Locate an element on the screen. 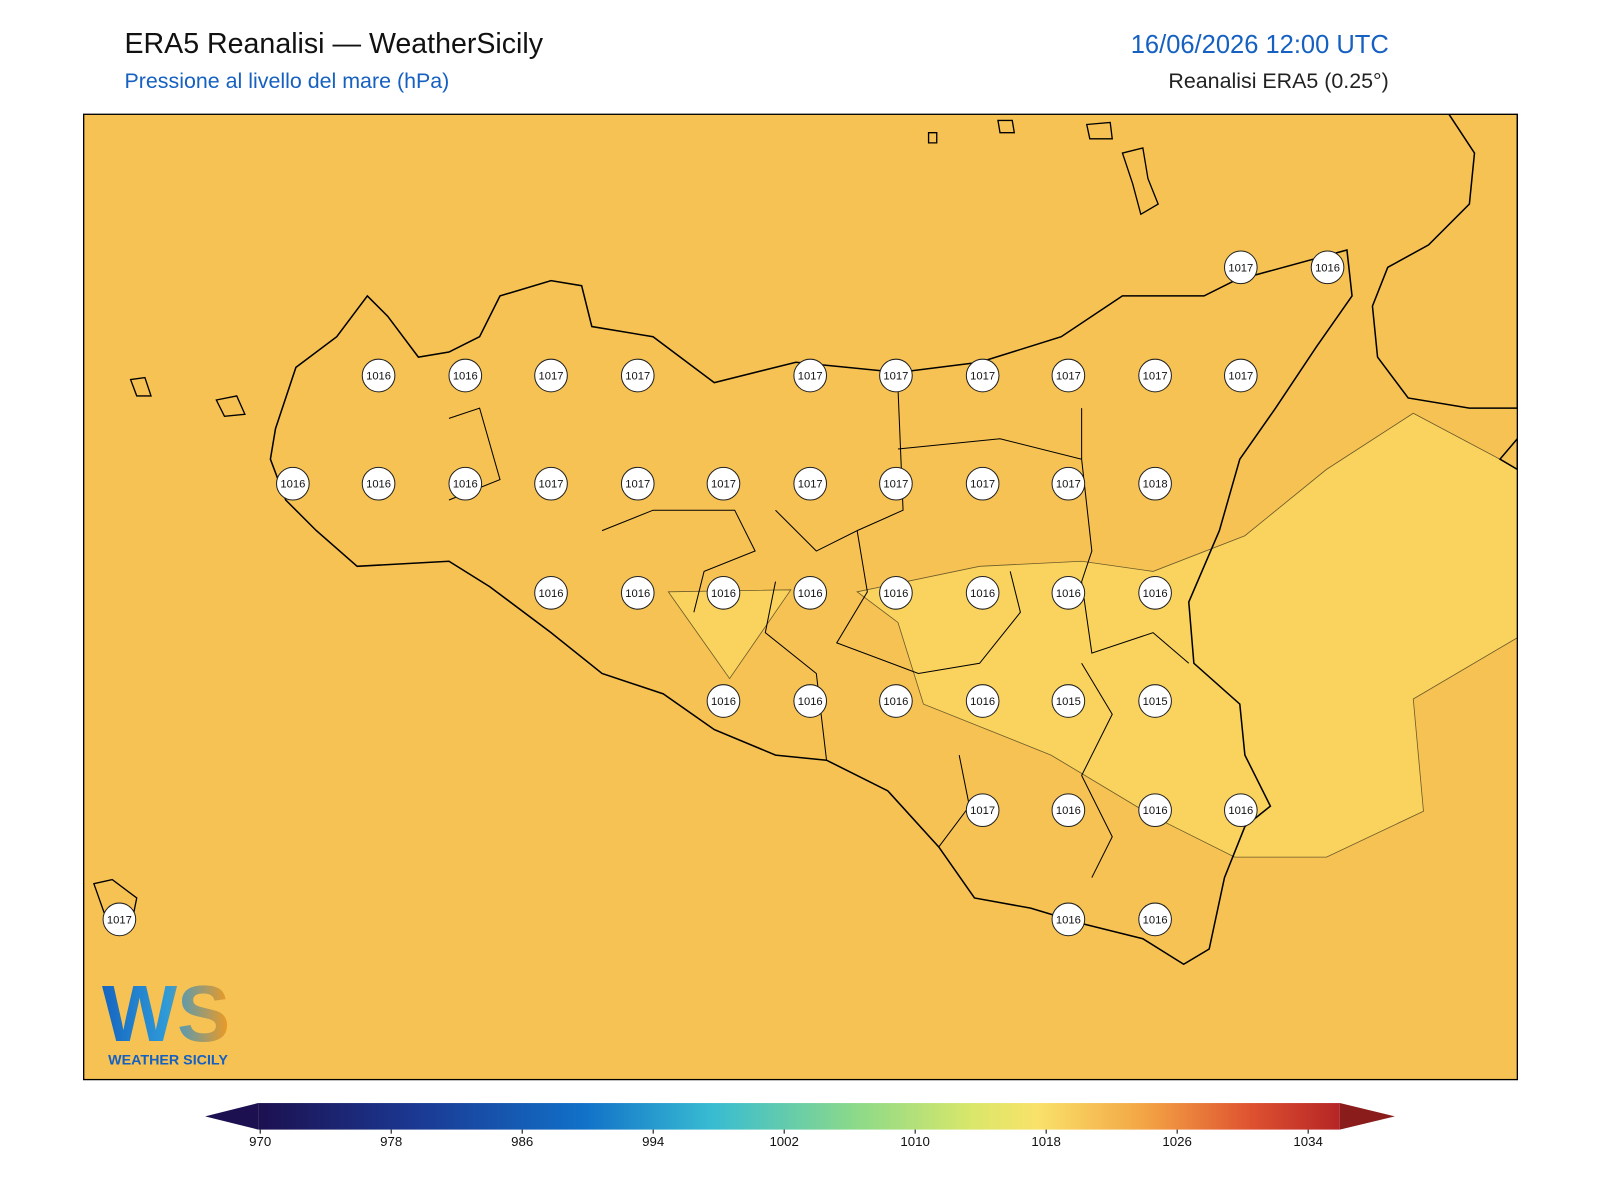 Image resolution: width=1600 pixels, height=1200 pixels. colorbar-tick-label: 970 is located at coordinates (260, 1141).